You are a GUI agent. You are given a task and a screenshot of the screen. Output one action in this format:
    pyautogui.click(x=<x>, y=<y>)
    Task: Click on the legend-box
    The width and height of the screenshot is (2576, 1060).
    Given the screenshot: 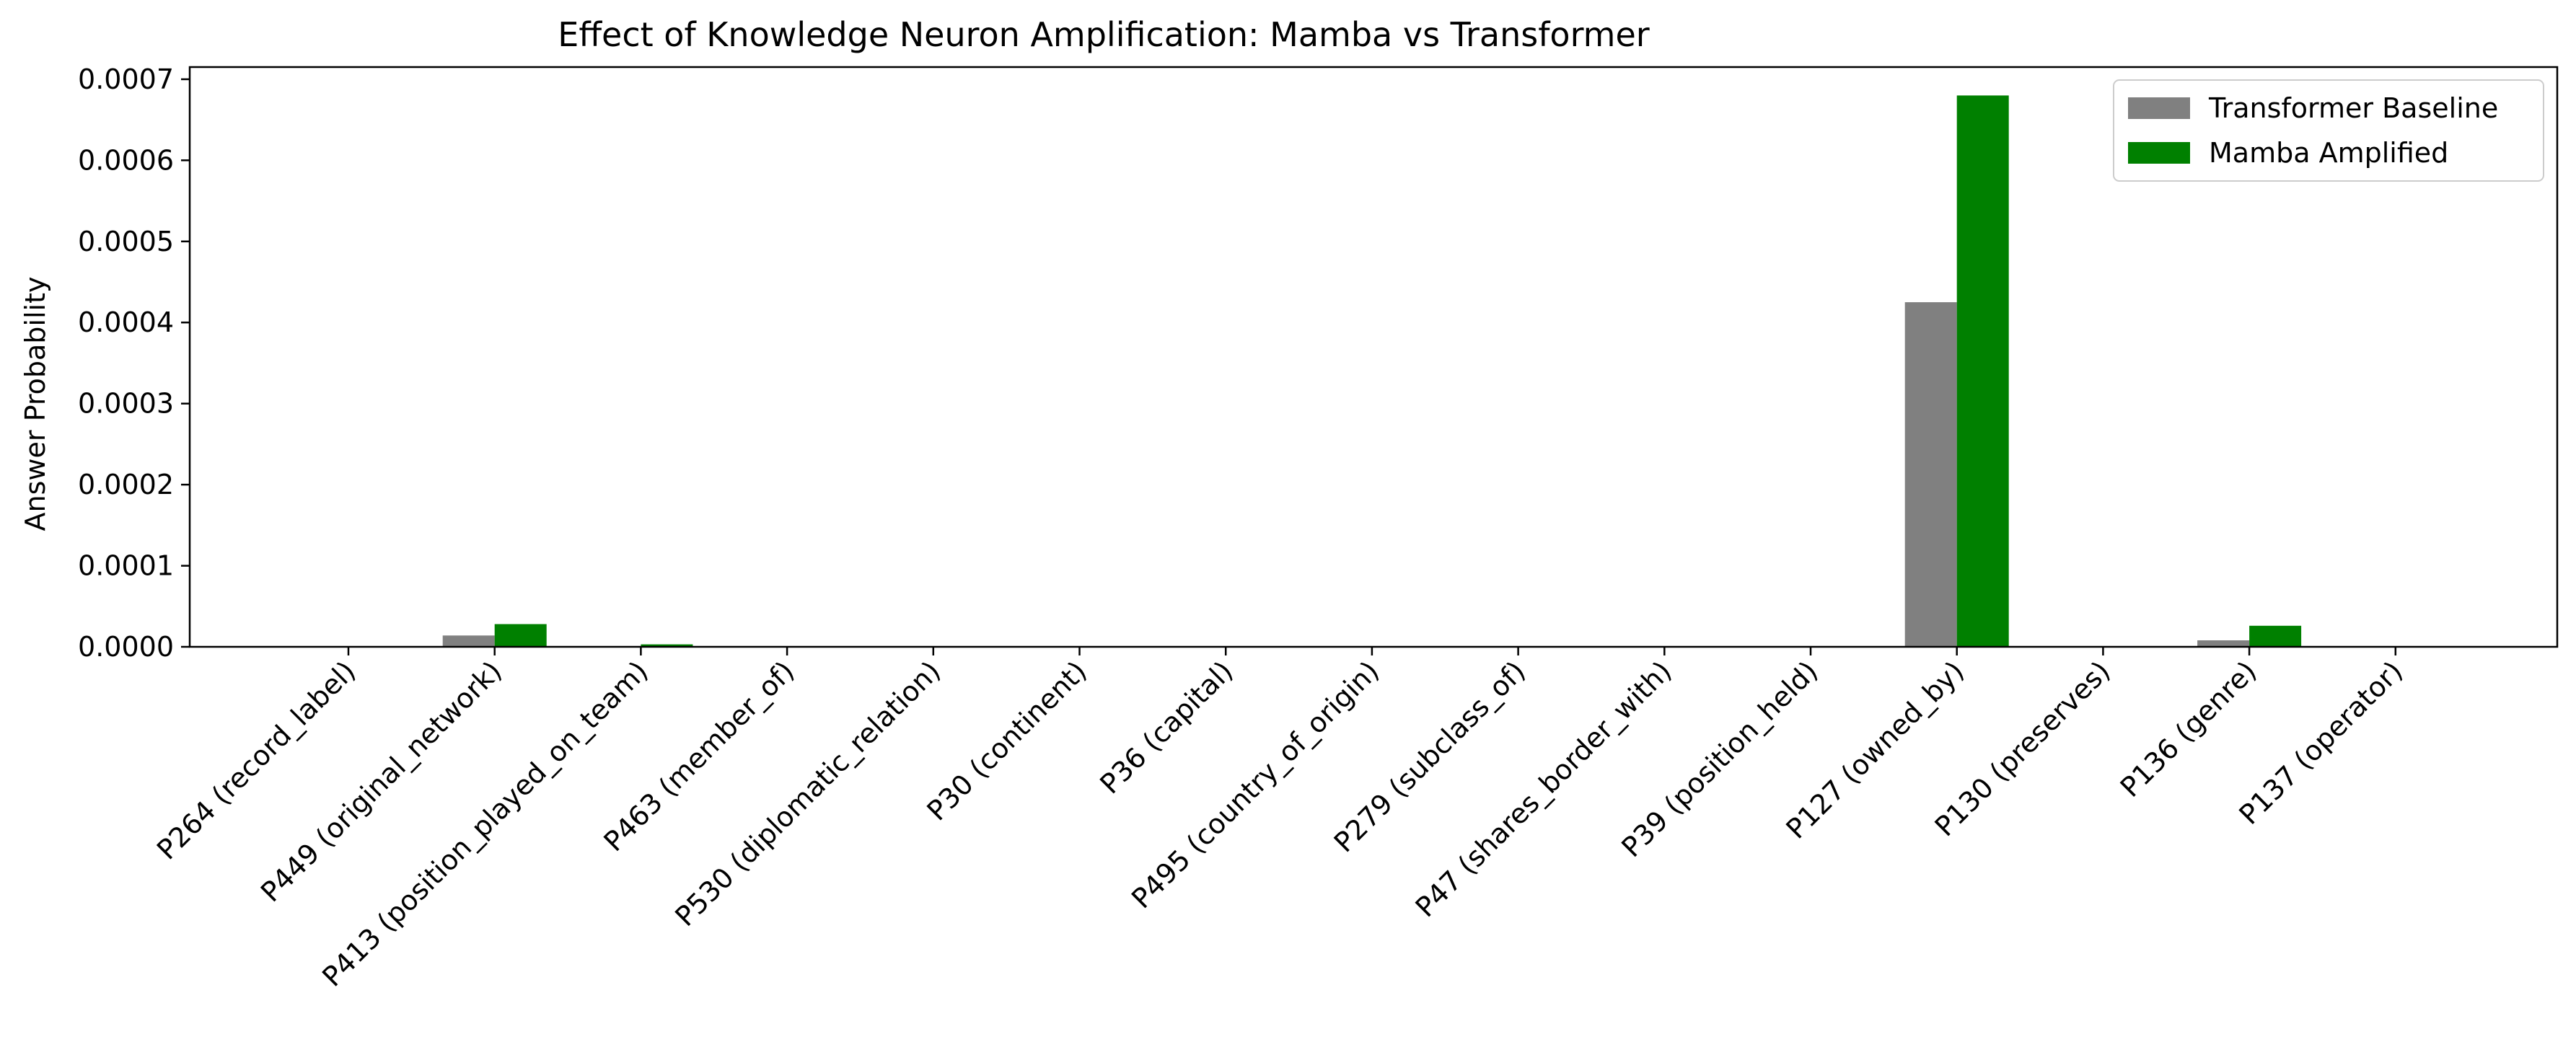 What is the action you would take?
    pyautogui.click(x=2328, y=130)
    